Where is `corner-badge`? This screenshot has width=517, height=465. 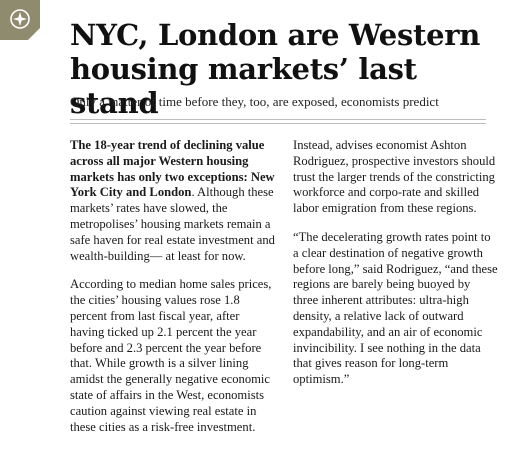 corner-badge is located at coordinates (20, 20).